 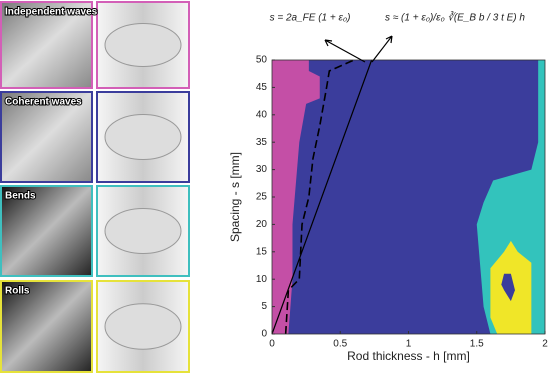 What do you see at coordinates (262, 87) in the screenshot?
I see `y-tick-label: 45` at bounding box center [262, 87].